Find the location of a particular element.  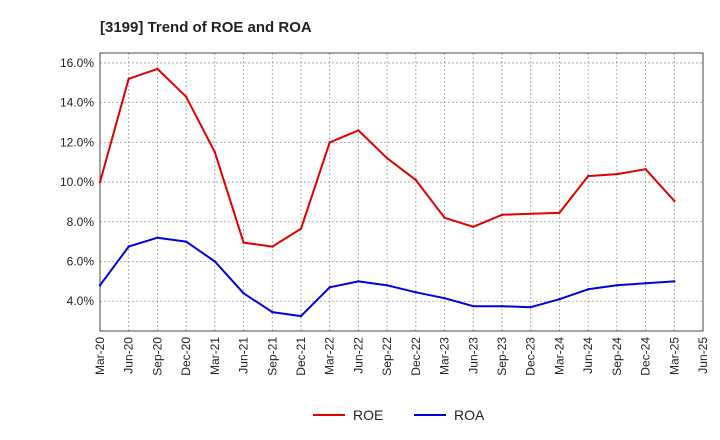

x-tick-label: Jun-22 is located at coordinates (358, 355).